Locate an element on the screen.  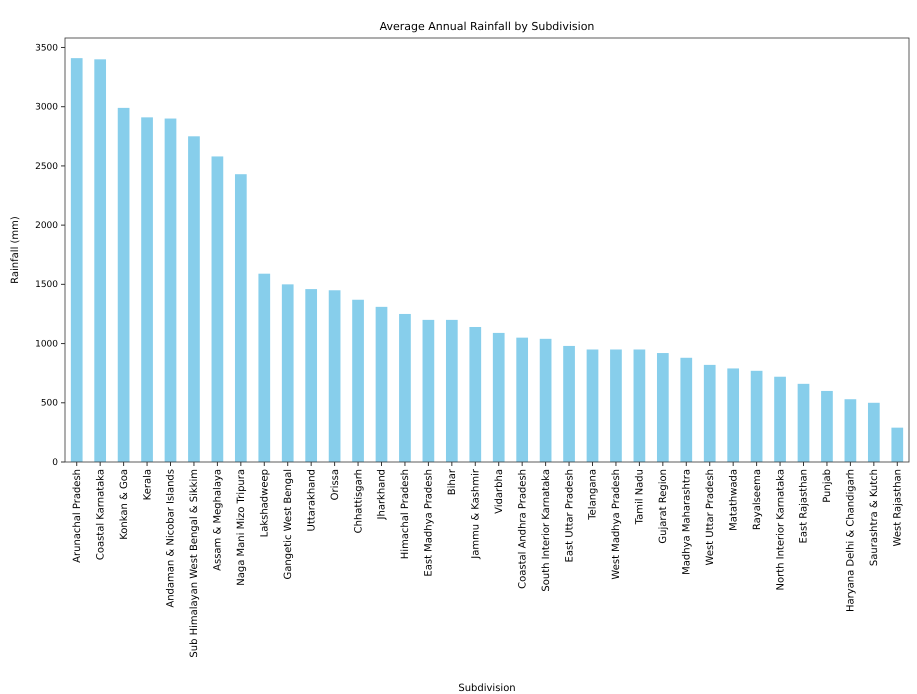
x-tick-label: Konkan & Goa is located at coordinates (124, 504).